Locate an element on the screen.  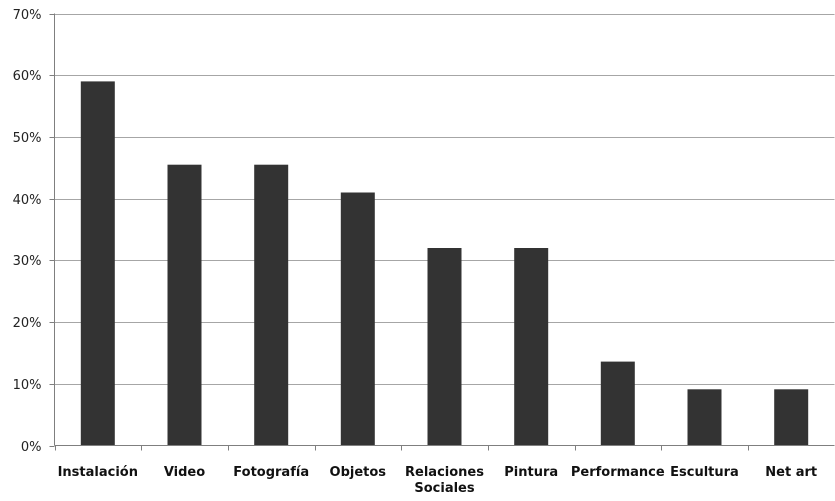
x-tick-label: Performance is located at coordinates (618, 472).